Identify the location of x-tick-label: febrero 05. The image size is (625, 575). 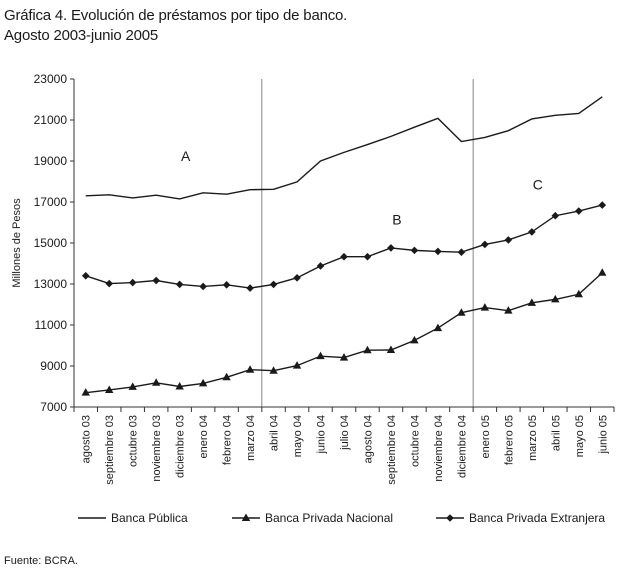
(509, 440).